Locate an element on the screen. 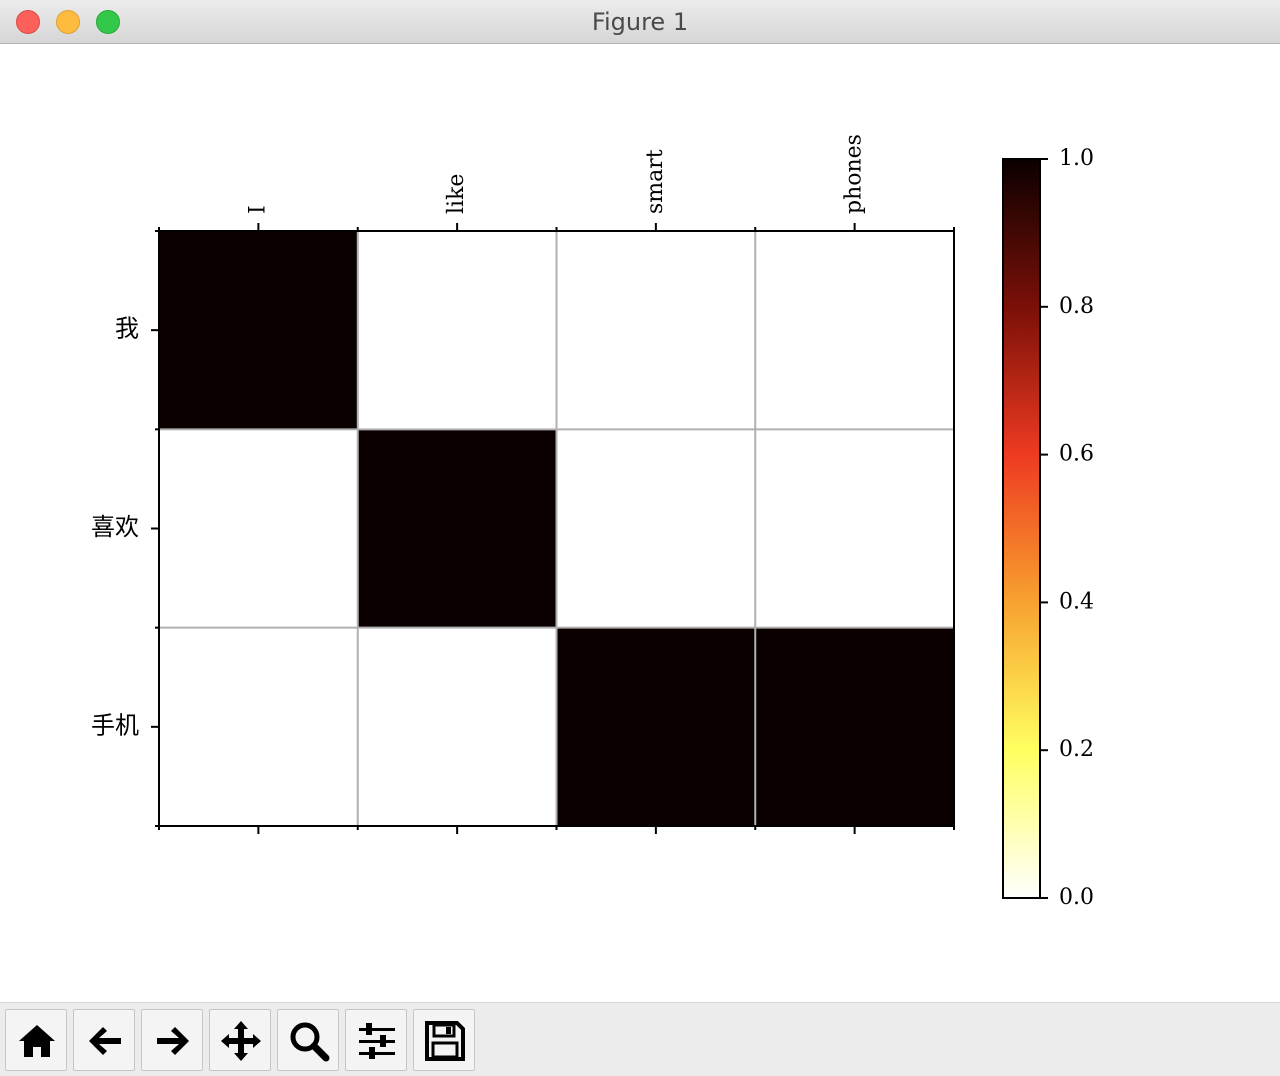 The height and width of the screenshot is (1076, 1280). home-button is located at coordinates (36, 1040).